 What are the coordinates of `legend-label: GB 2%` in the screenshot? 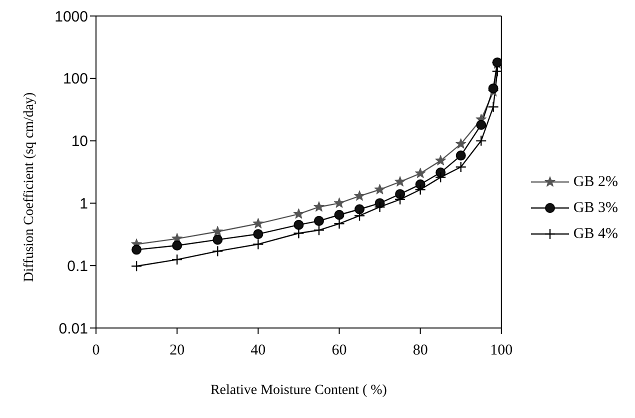 It's located at (595, 182).